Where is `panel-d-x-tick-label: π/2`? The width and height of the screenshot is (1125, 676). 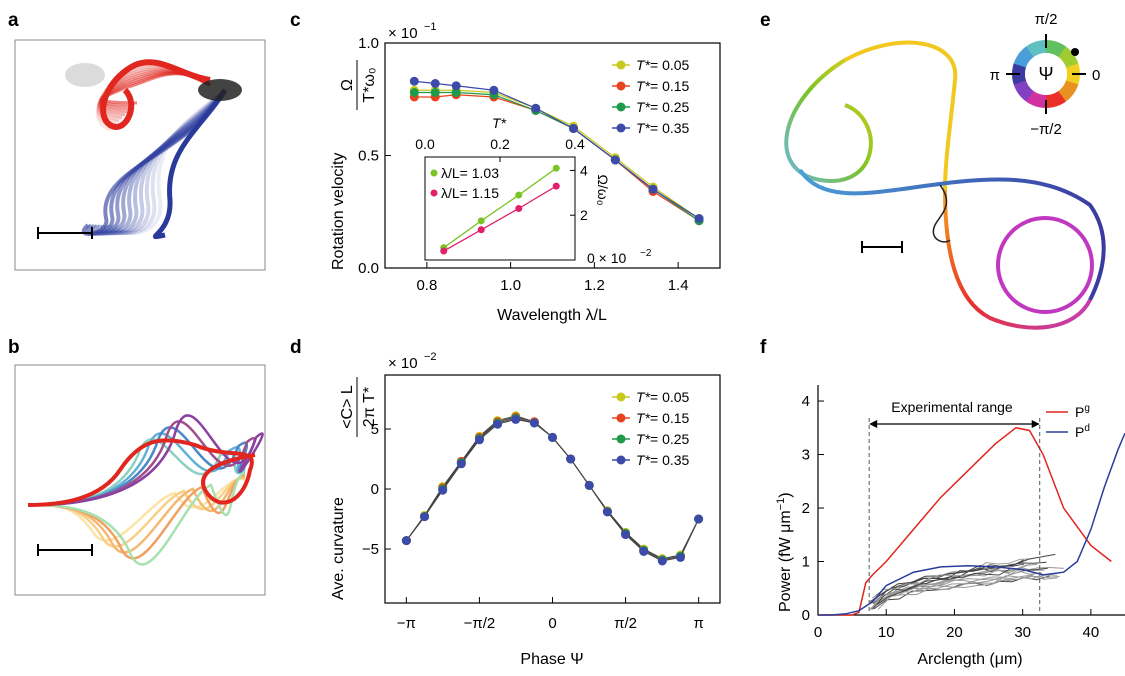
panel-d-x-tick-label: π/2 is located at coordinates (625, 623).